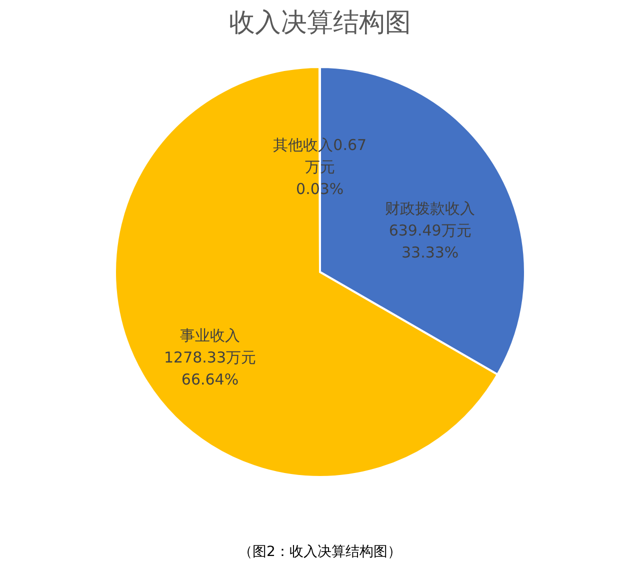 The width and height of the screenshot is (640, 574). Describe the element at coordinates (430, 241) in the screenshot. I see `data-label: 639.49万元 33.33%` at that location.